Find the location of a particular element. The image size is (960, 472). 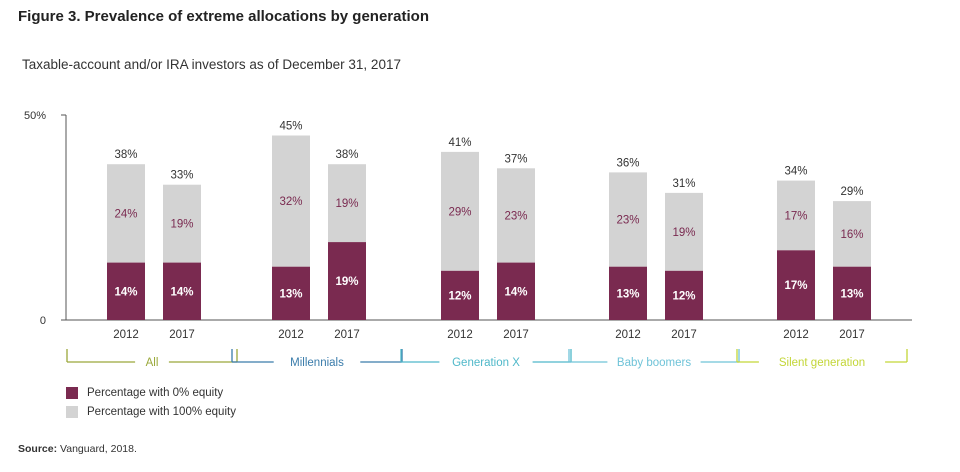

data-label-total: 33% is located at coordinates (181, 176).